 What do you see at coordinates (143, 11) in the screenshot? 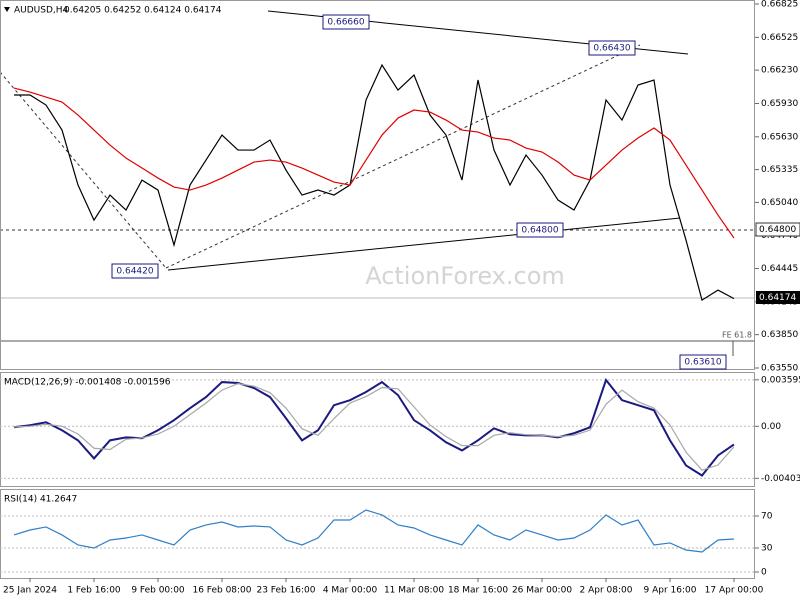
I see `chart-subtitle: 0.64205 0.64252 0.64124 0.64174` at bounding box center [143, 11].